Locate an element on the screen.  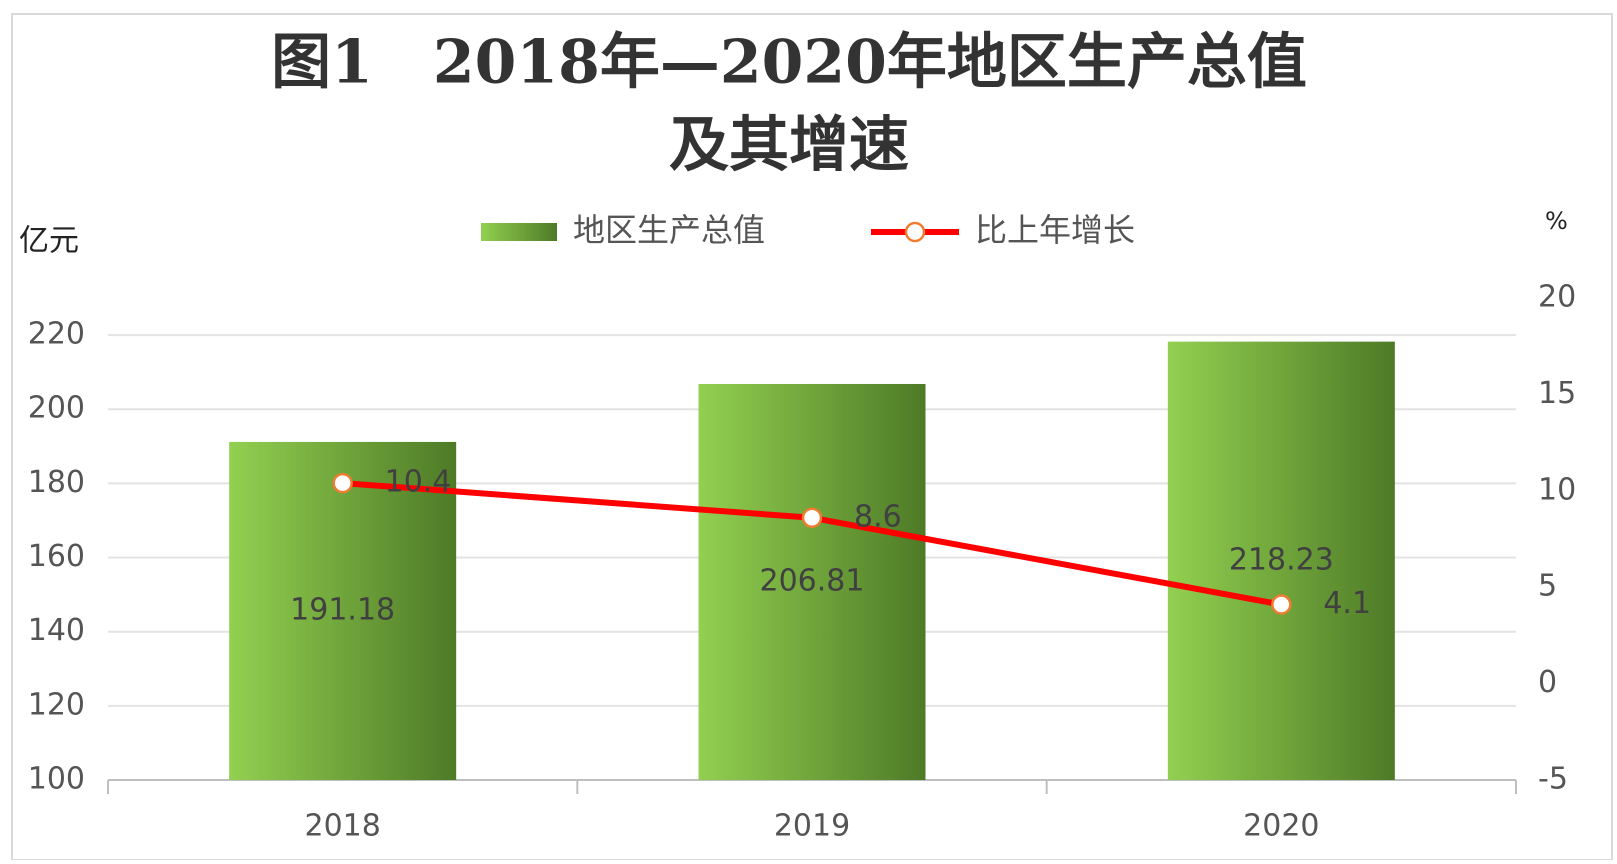
line-value-label: 8.6 is located at coordinates (878, 516).